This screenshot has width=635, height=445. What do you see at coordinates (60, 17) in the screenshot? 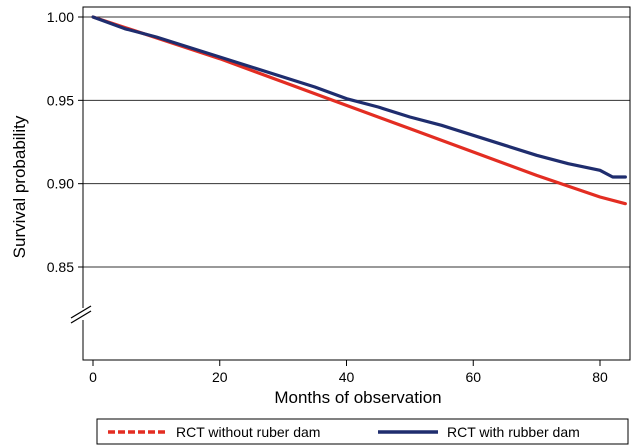
I see `y-tick-label: 1.00` at bounding box center [60, 17].